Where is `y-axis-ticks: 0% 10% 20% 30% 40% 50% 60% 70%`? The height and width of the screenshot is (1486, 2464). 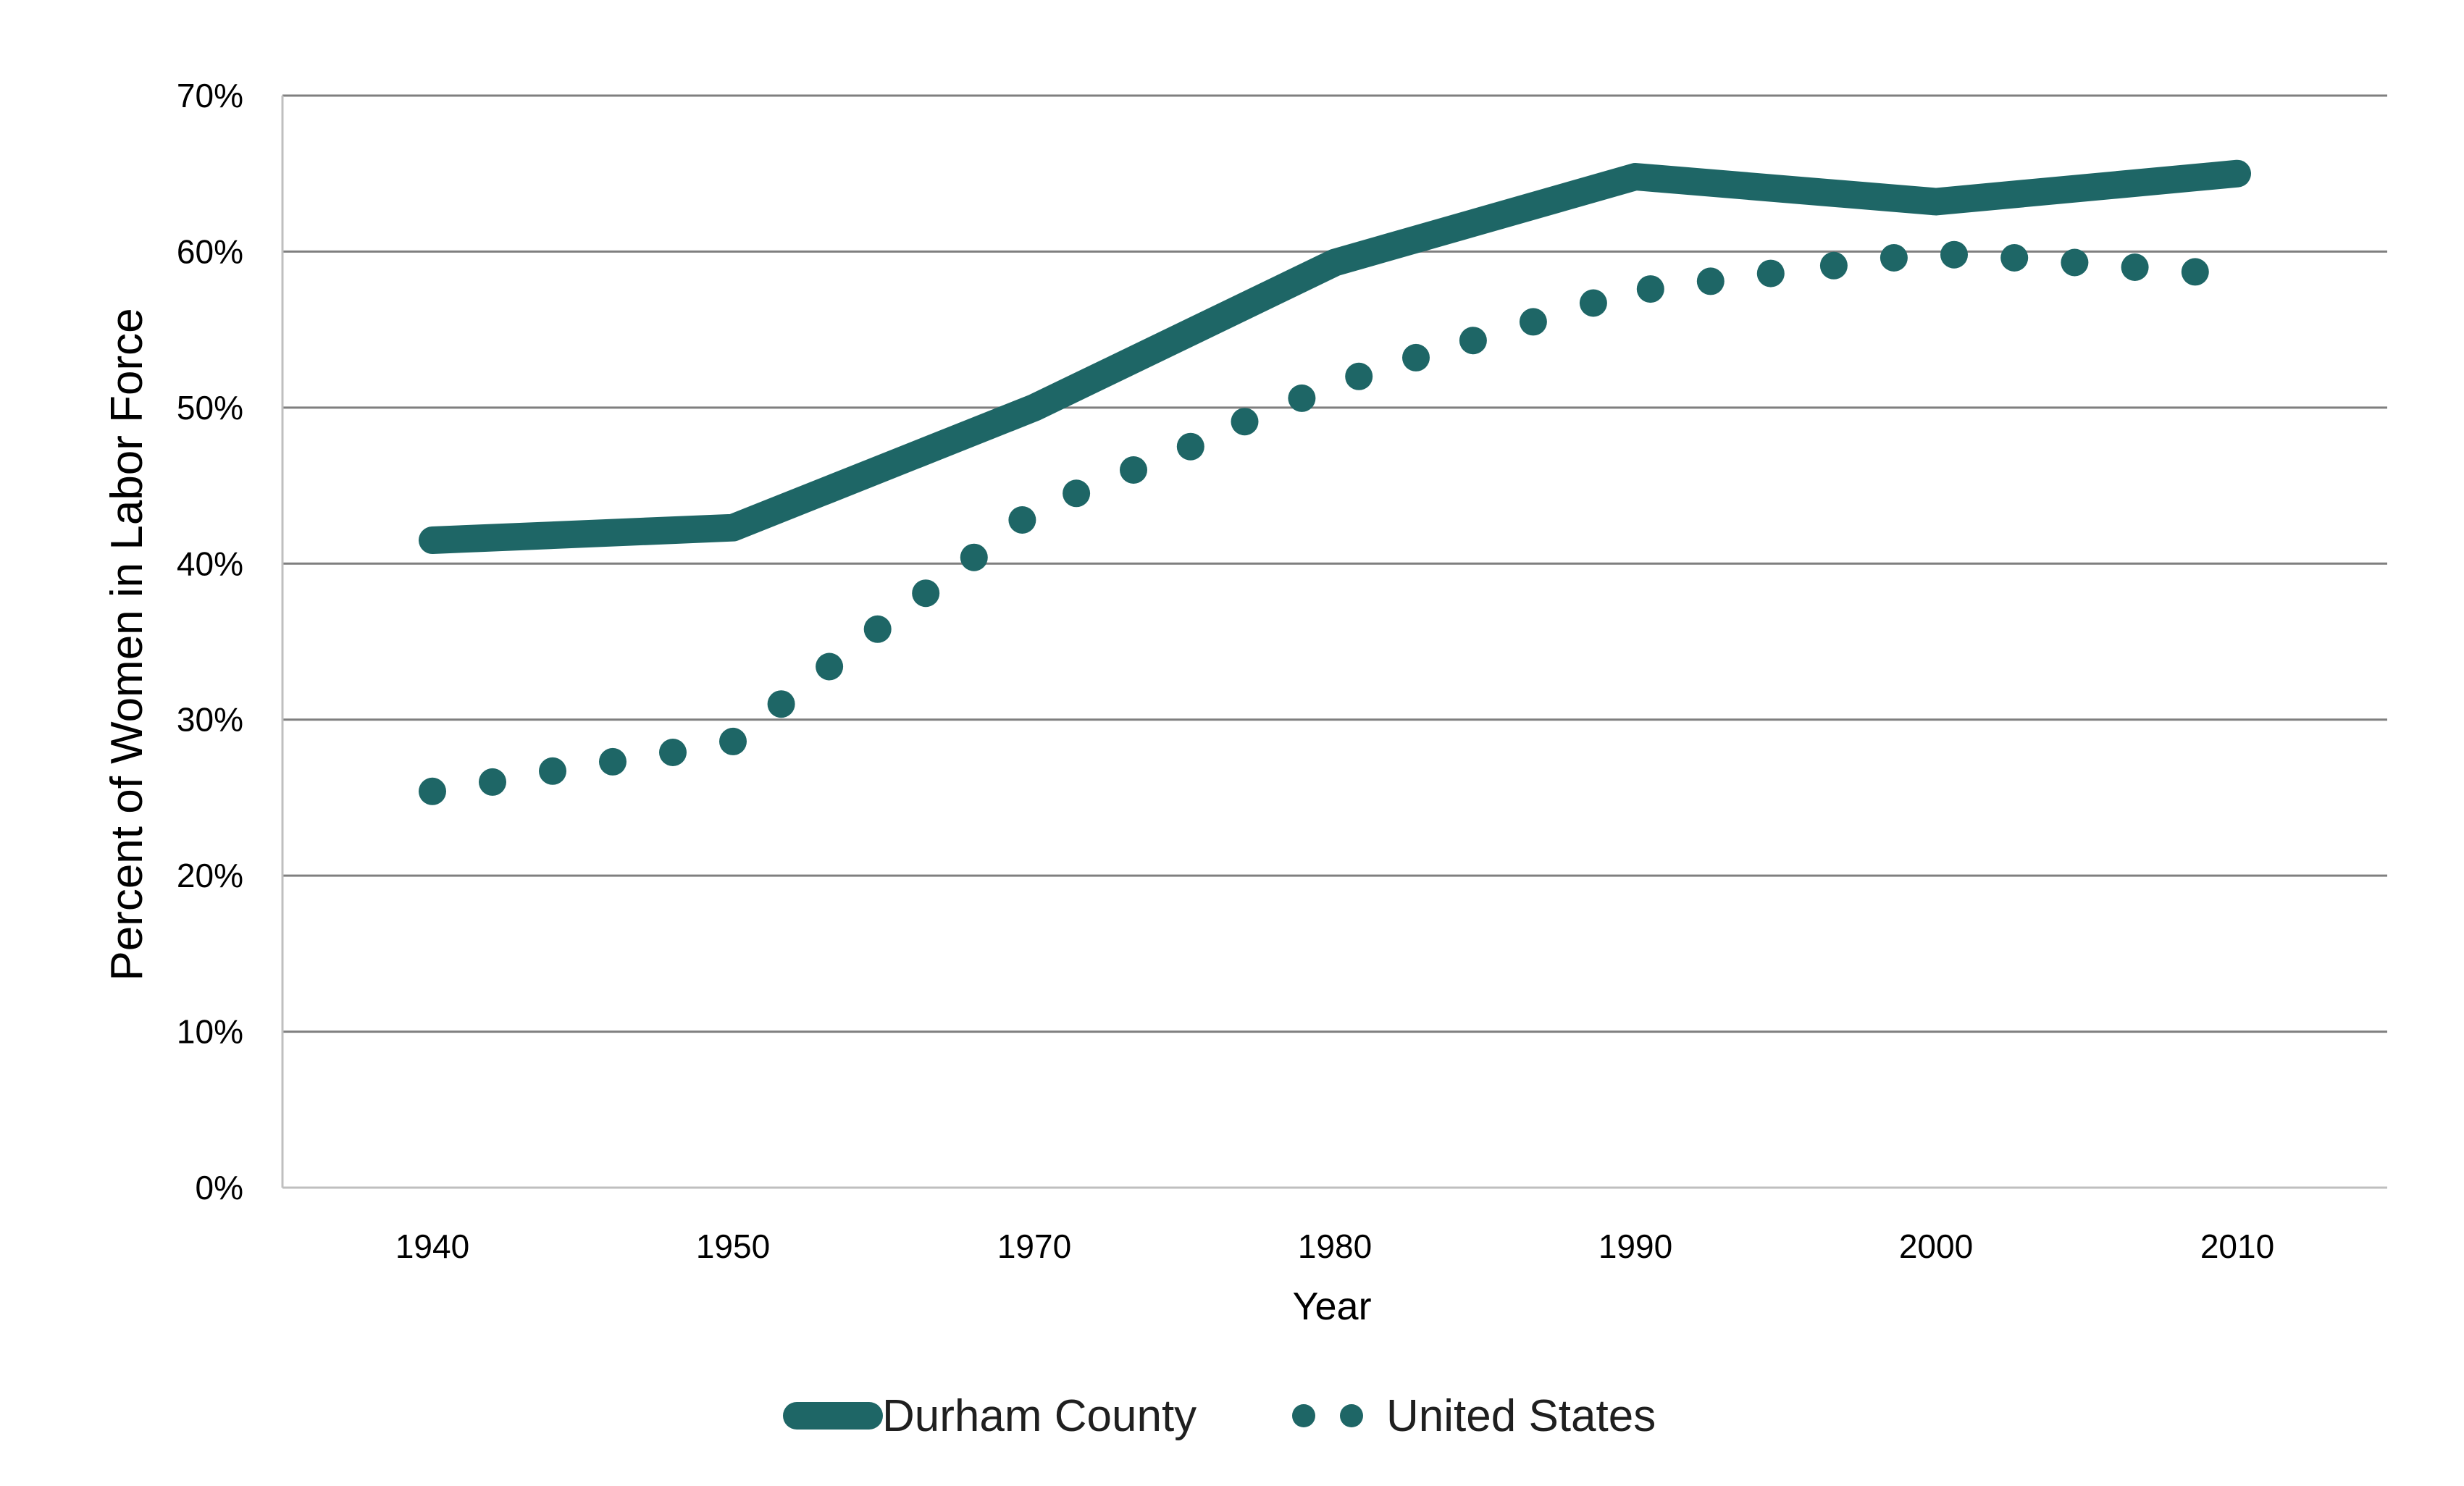
y-axis-ticks: 0% 10% 20% 30% 40% 50% 60% 70% is located at coordinates (210, 642).